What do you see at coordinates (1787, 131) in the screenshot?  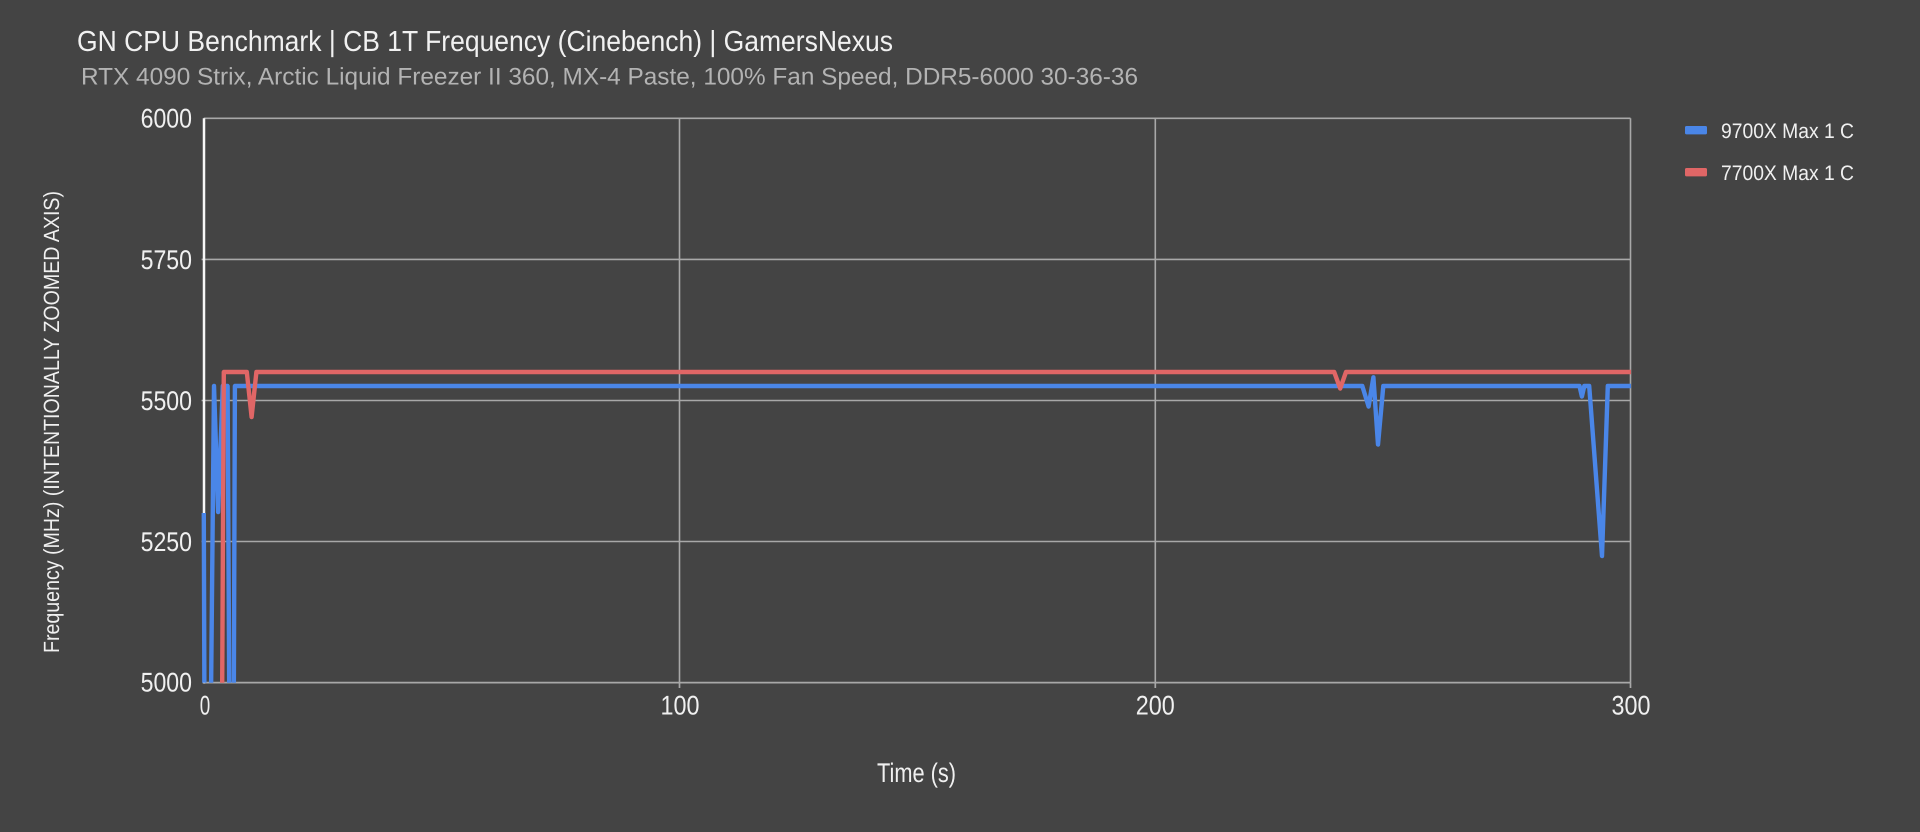 I see `svg-text: 9700X Max 1 C` at bounding box center [1787, 131].